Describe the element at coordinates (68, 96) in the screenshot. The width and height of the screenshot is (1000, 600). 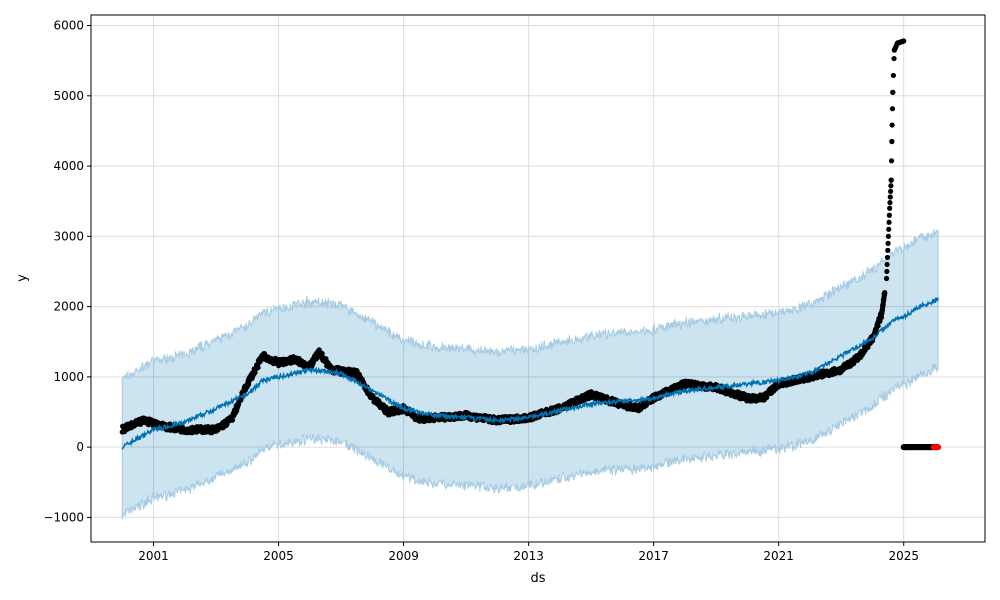
I see `y-tick-label: 5000` at that location.